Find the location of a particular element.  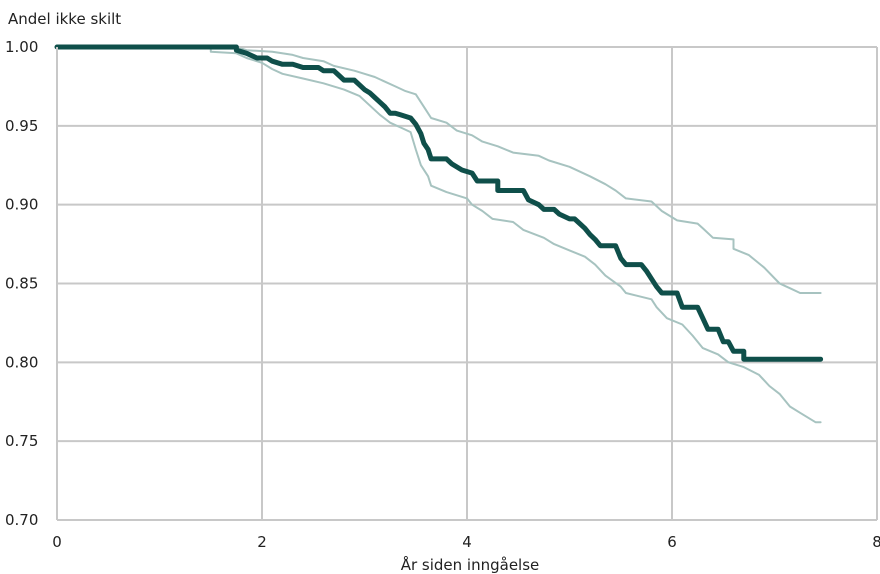

y-axis-label: Andel ikke skilt is located at coordinates (64, 19).